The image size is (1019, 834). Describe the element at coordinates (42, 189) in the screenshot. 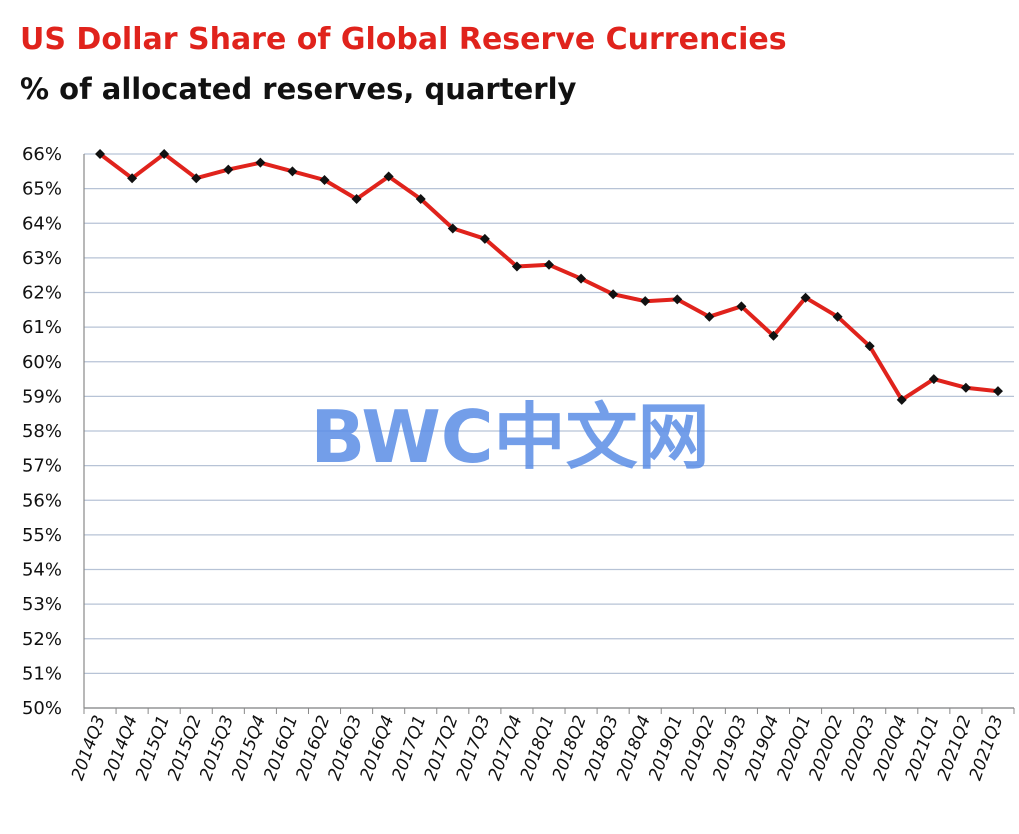

I see `y-tick-label: 65%` at that location.